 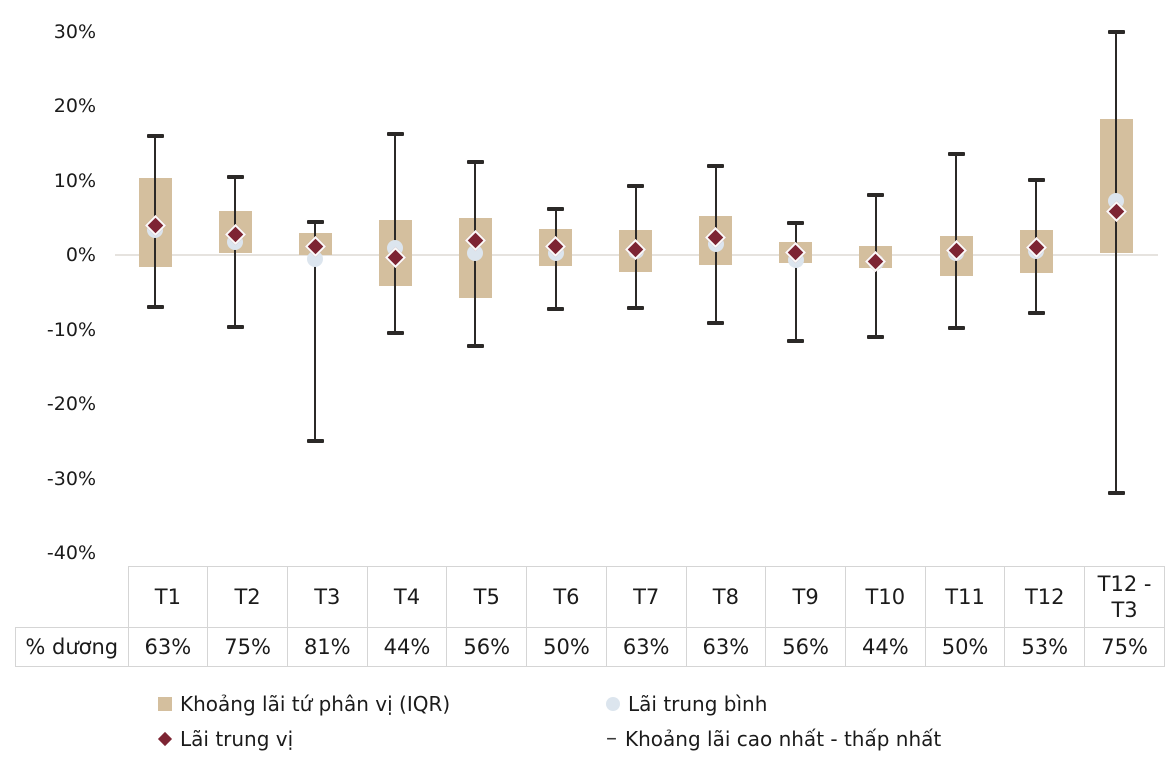 I want to click on legend-item: Lãi trung bình, so click(x=773, y=704).